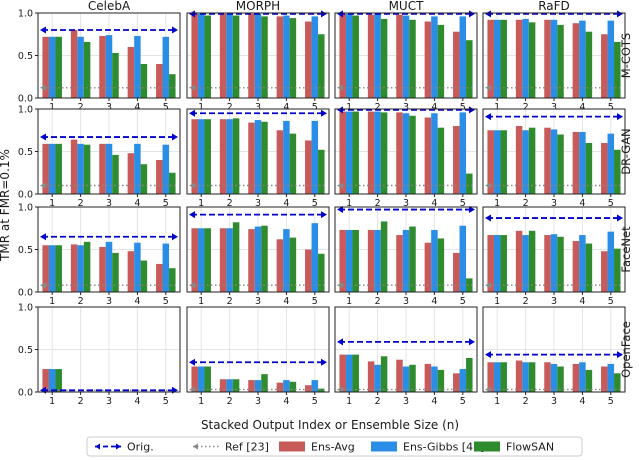  I want to click on legend-arrow-ref, so click(195, 446).